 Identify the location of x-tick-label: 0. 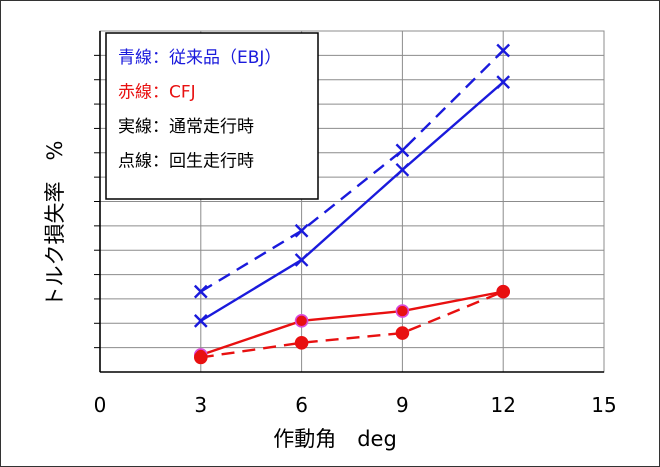
(100, 405).